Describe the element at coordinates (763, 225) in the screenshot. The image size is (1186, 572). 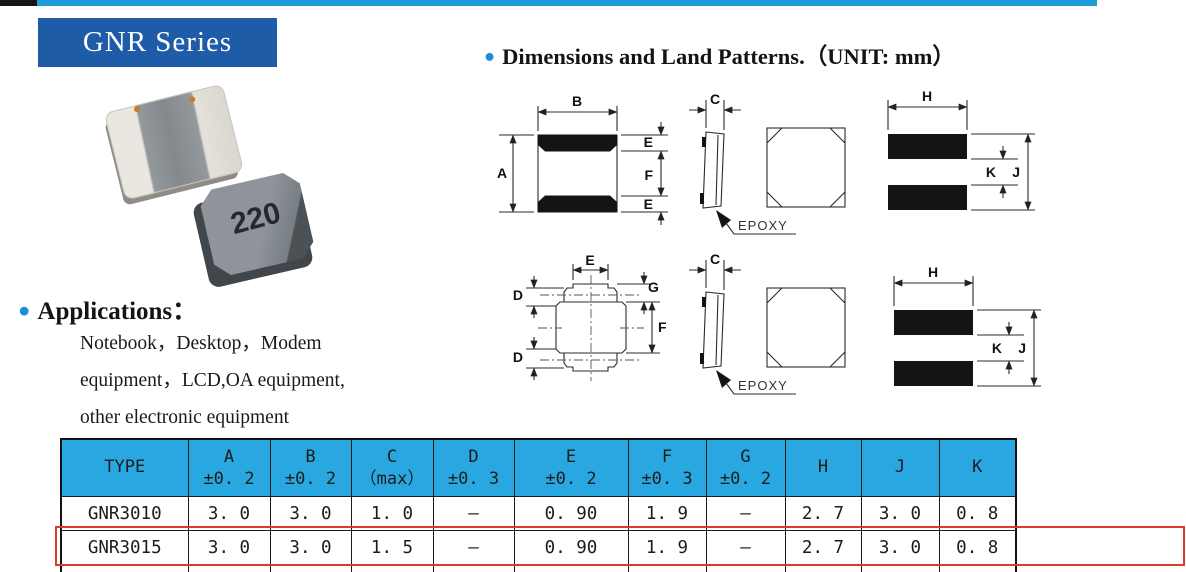
I see `epoxy-label: EPOXY` at that location.